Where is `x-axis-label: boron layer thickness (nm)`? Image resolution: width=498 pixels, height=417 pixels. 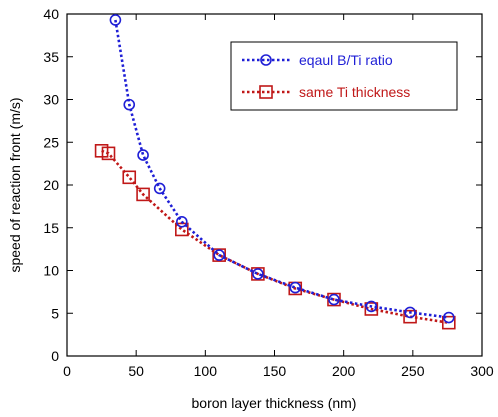 x-axis-label: boron layer thickness (nm) is located at coordinates (274, 403).